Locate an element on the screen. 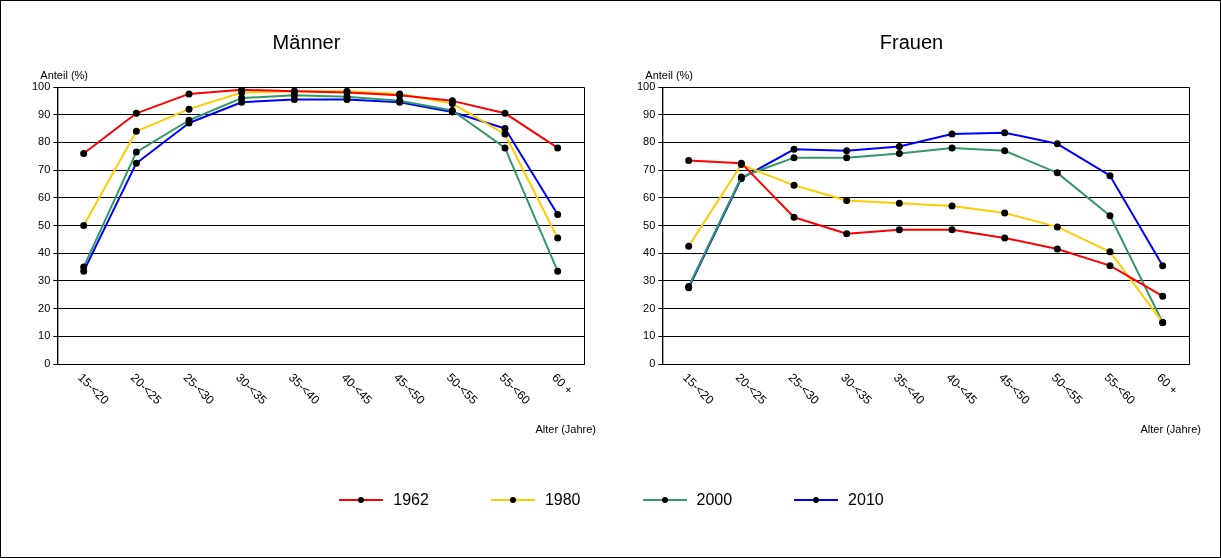  legend-label: 1980 is located at coordinates (562, 500).